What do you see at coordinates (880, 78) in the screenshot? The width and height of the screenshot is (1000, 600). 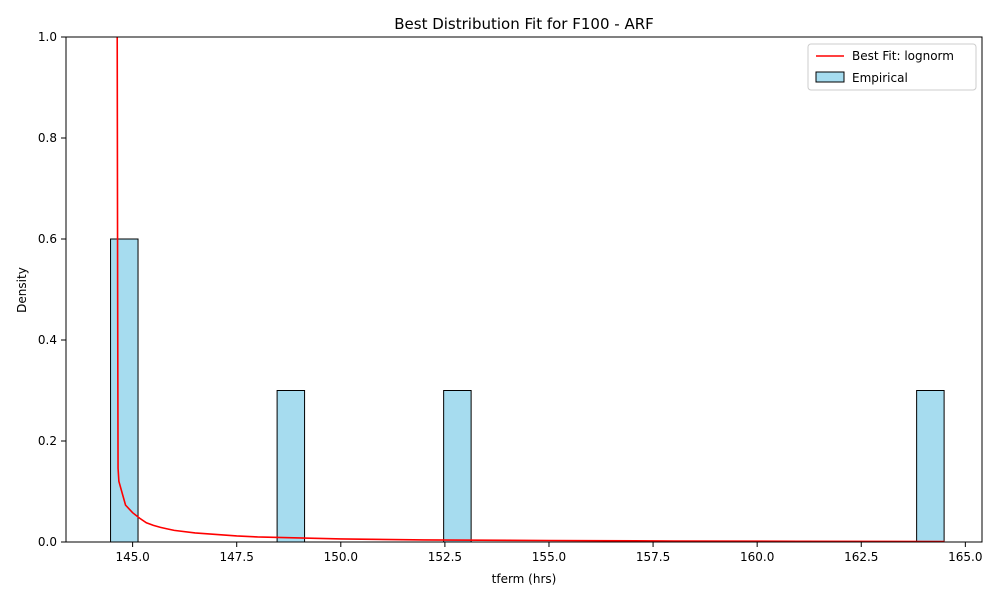 I see `legend-empirical-label: Empirical` at bounding box center [880, 78].